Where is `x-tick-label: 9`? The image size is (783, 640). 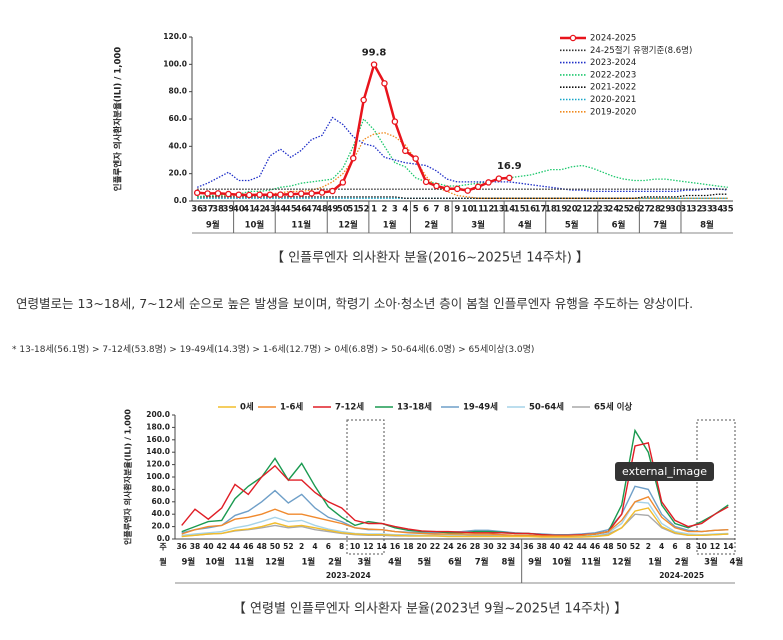 x-tick-label: 9 is located at coordinates (457, 210).